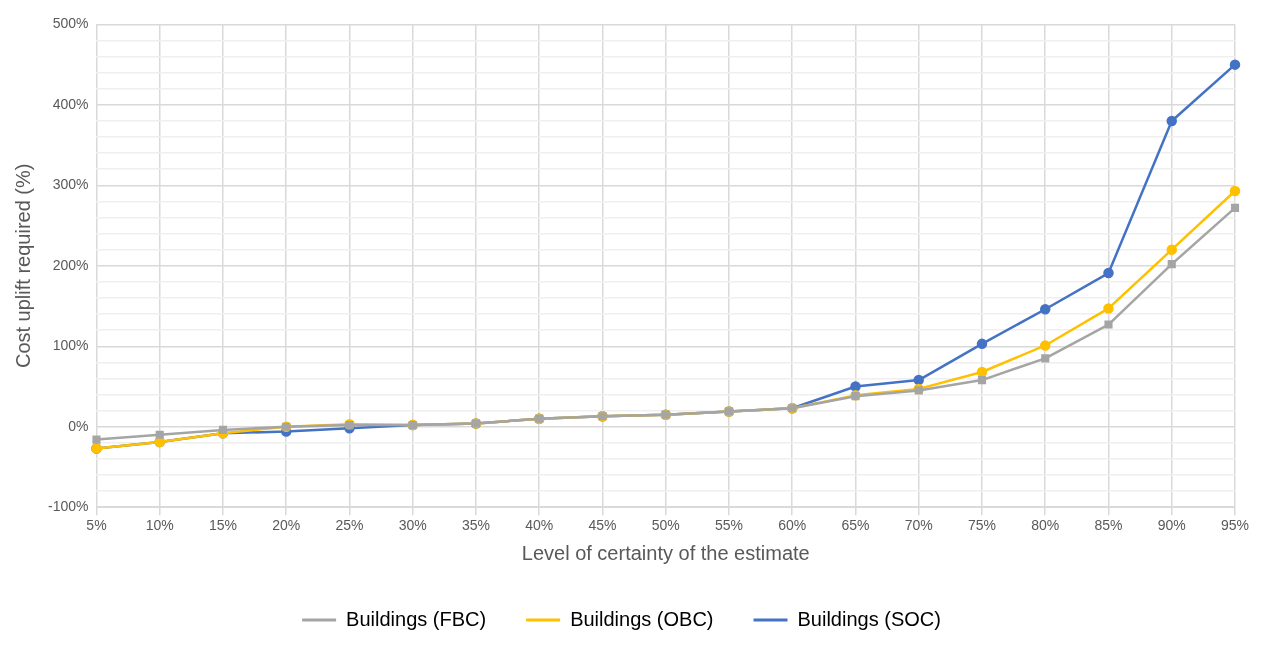  What do you see at coordinates (70, 345) in the screenshot?
I see `y-tick-label: 100%` at bounding box center [70, 345].